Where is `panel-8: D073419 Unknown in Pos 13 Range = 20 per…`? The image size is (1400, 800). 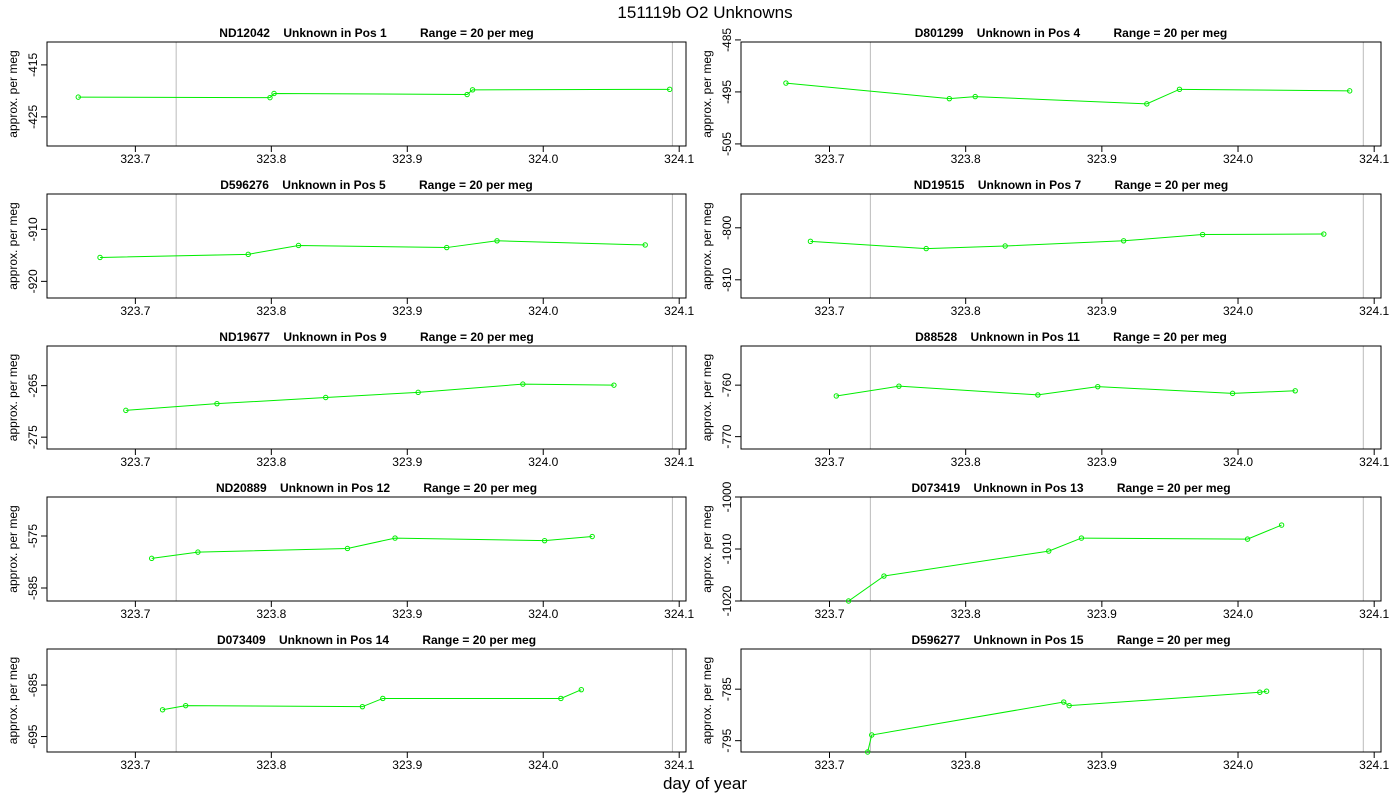 panel-8: D073419 Unknown in Pos 13 Range = 20 per… is located at coordinates (1045, 551).